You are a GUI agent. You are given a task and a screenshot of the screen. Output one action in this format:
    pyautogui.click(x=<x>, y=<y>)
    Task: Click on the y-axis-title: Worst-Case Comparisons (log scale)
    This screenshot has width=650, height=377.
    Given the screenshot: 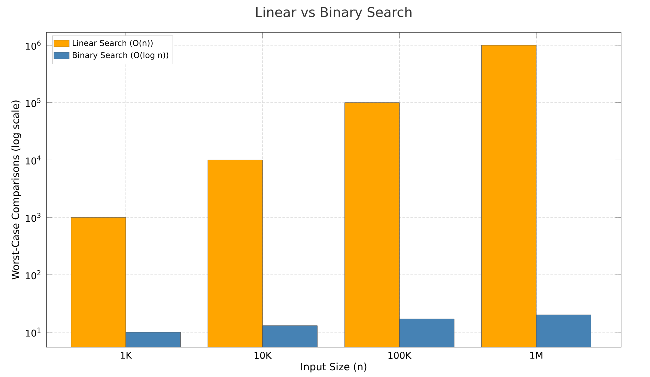 What is the action you would take?
    pyautogui.click(x=17, y=190)
    